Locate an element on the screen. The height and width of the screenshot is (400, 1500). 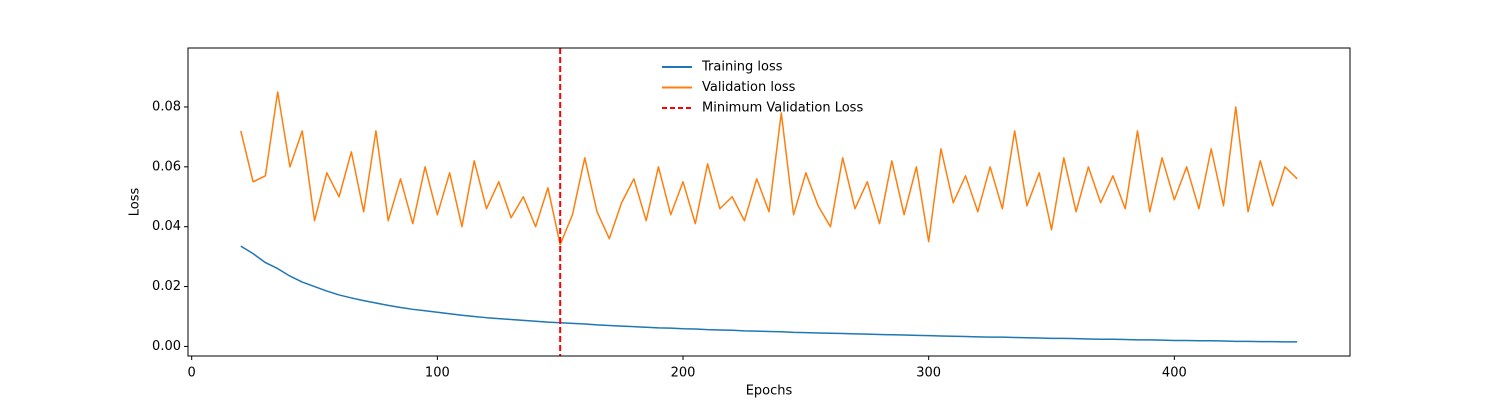
x-tick-label: 200 is located at coordinates (683, 373).